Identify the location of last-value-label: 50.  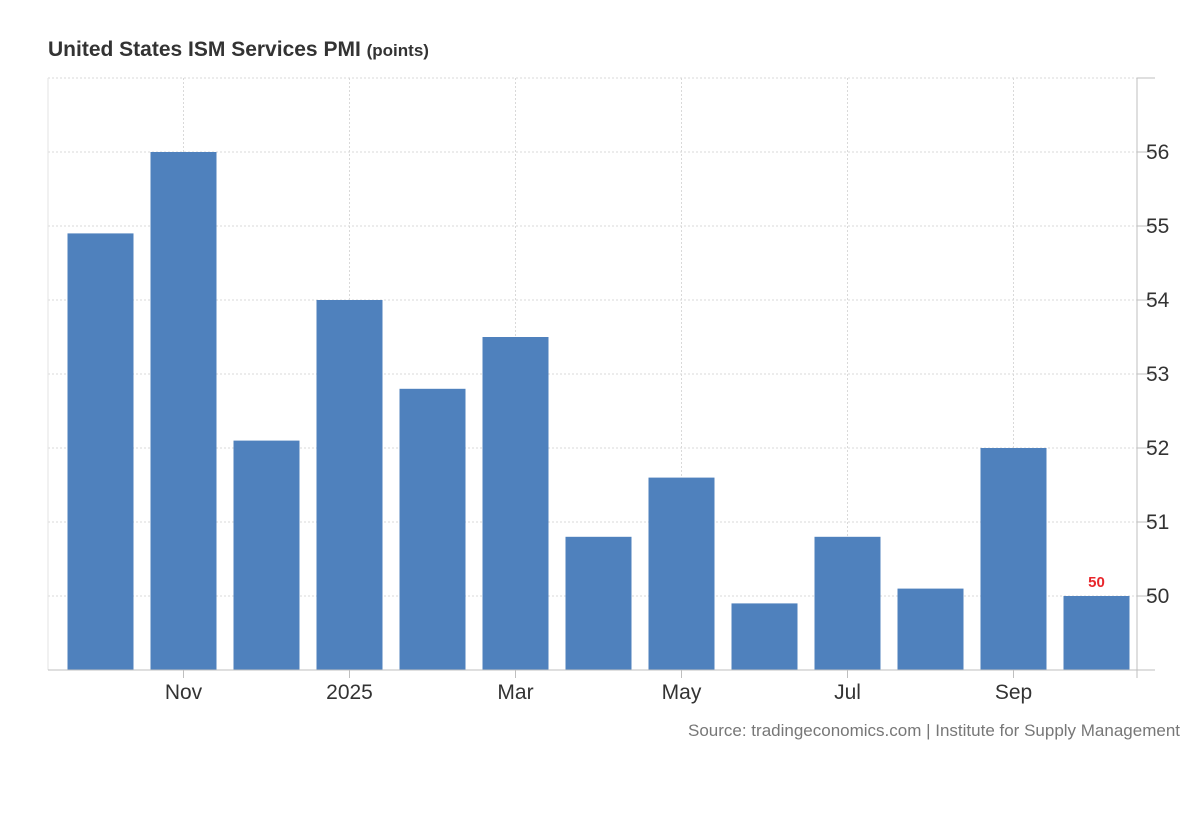
(1096, 582).